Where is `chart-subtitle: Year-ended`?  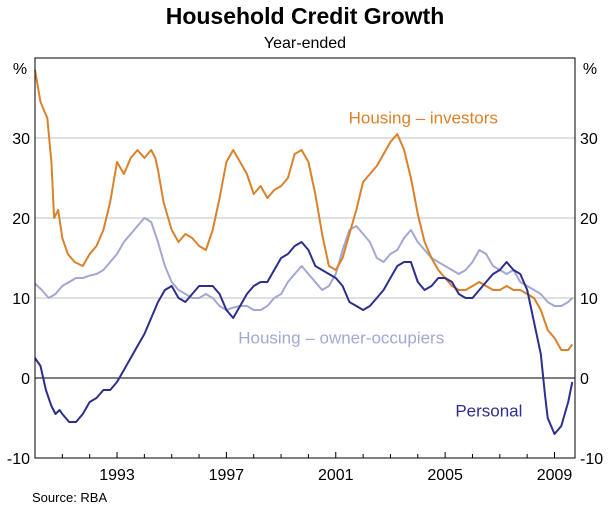 chart-subtitle: Year-ended is located at coordinates (305, 43).